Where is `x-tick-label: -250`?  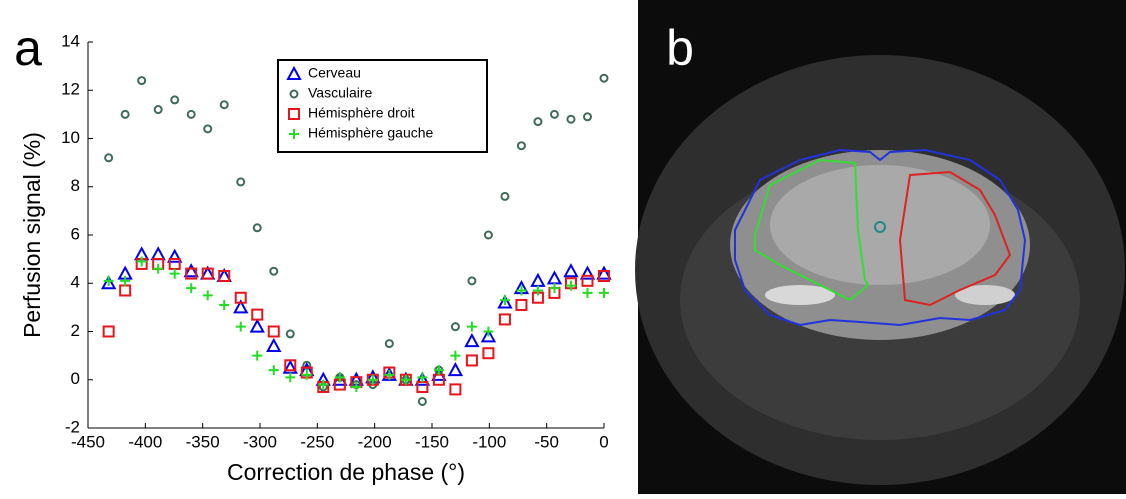 x-tick-label: -250 is located at coordinates (317, 441).